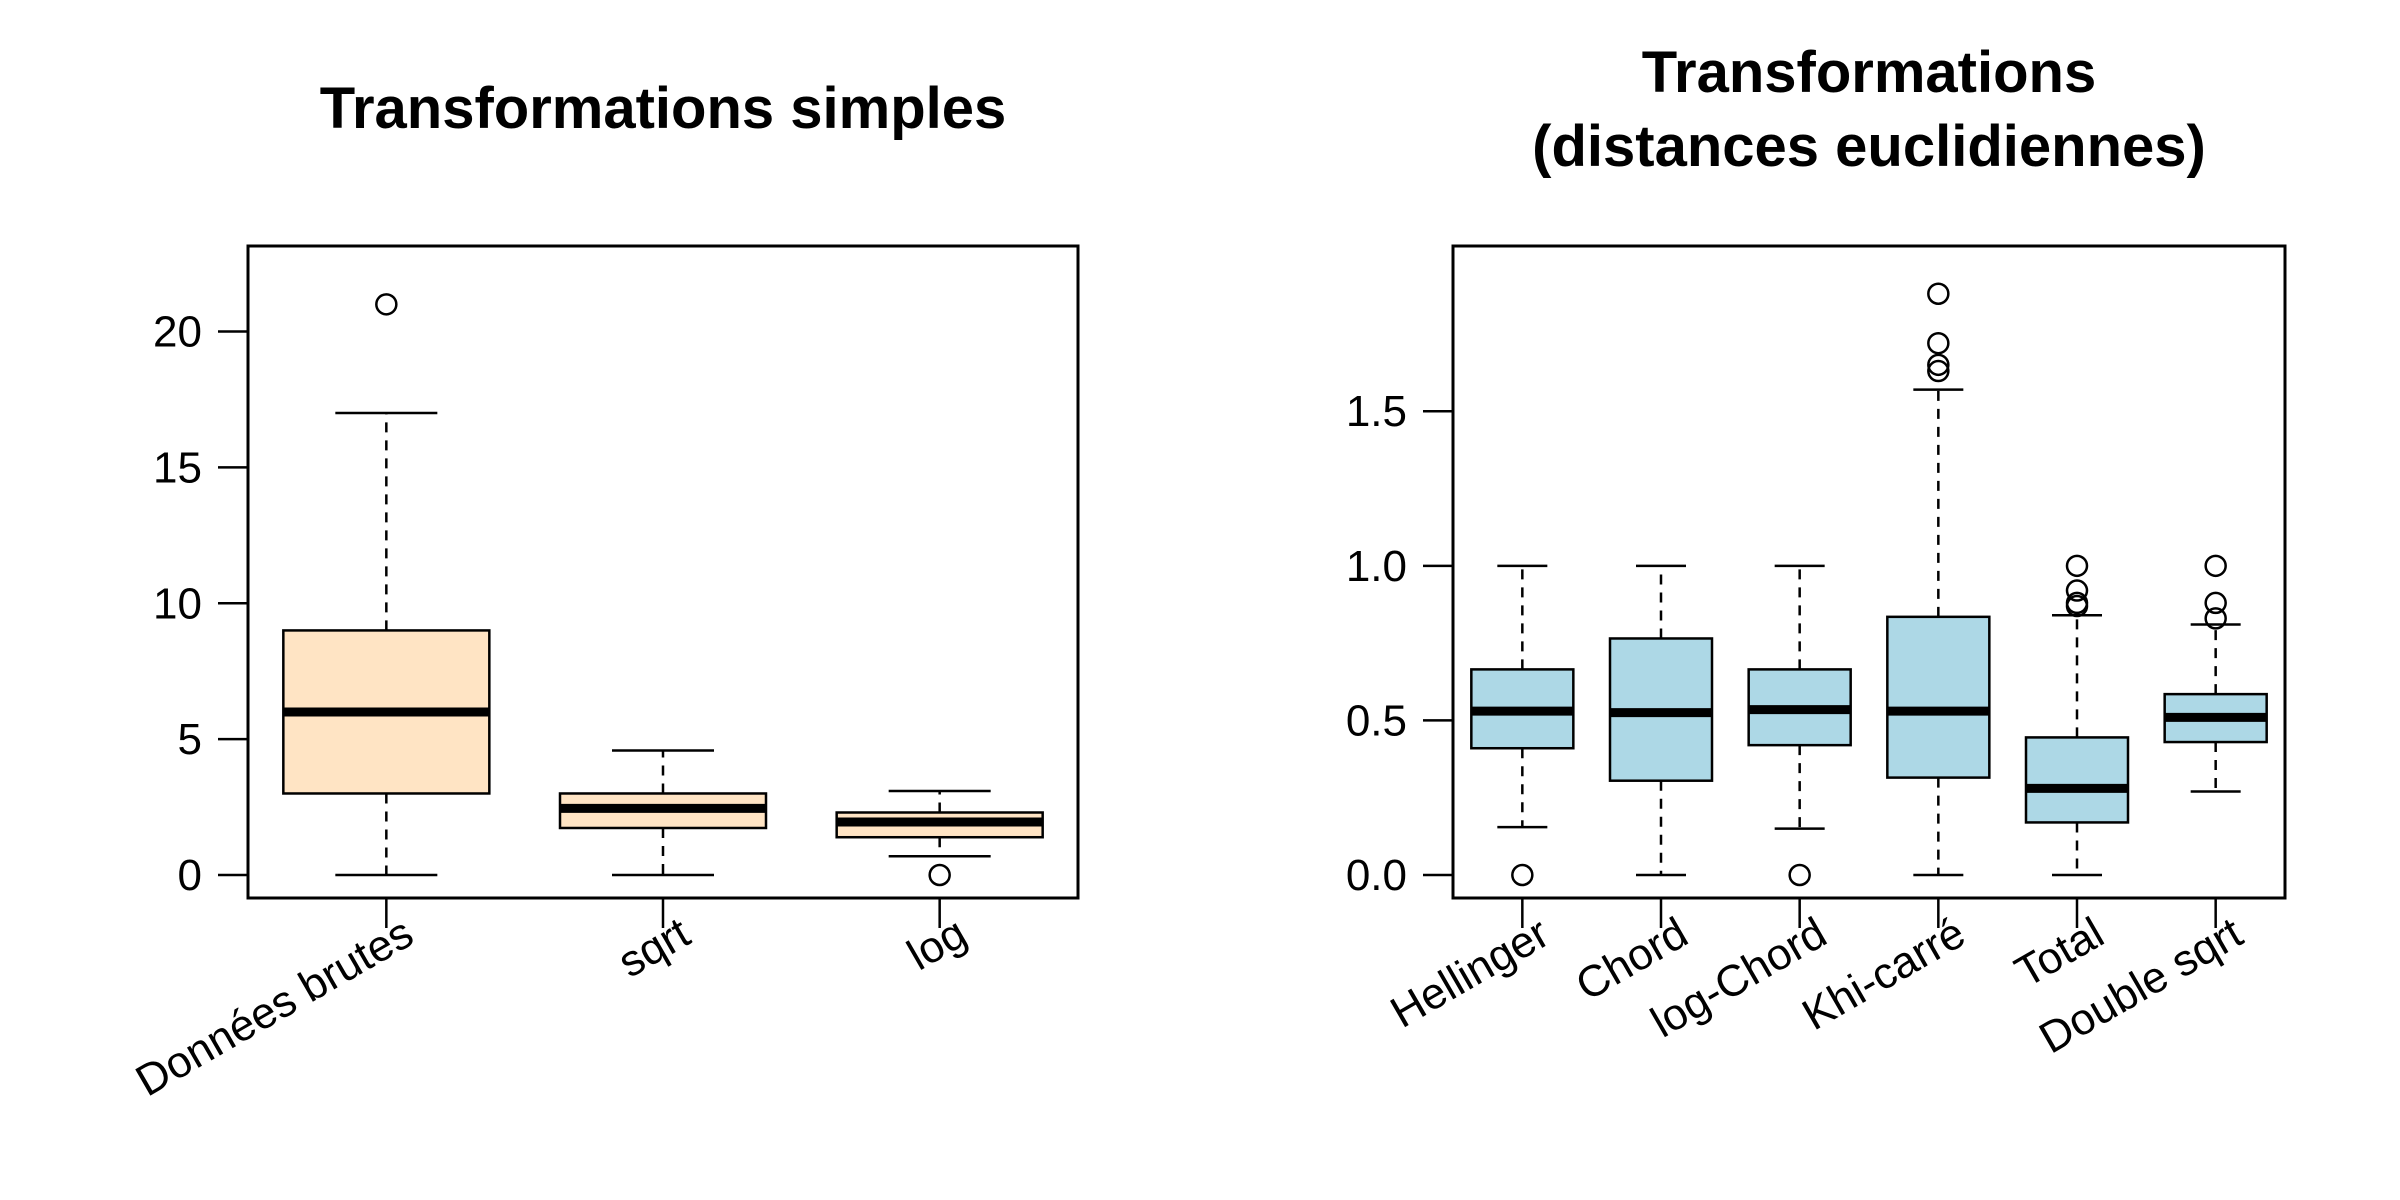 The image size is (2400, 1200). I want to click on x-category-label: Données brutes, so click(275, 1007).